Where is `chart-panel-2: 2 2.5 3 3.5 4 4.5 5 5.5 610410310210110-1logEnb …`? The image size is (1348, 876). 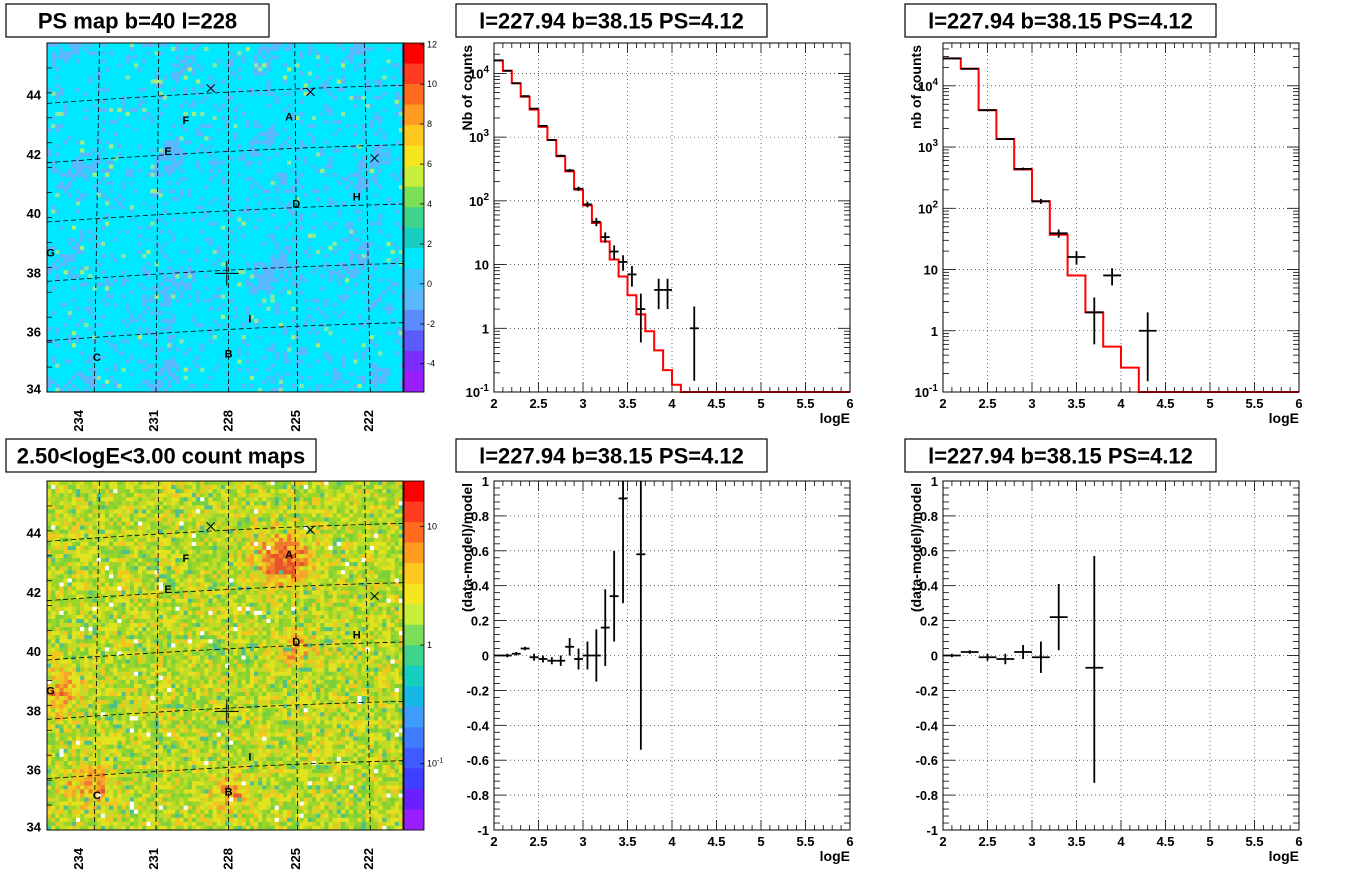 chart-panel-2: 2 2.5 3 3.5 4 4.5 5 5.5 610410310210110-1logEnb … is located at coordinates (1105, 234).